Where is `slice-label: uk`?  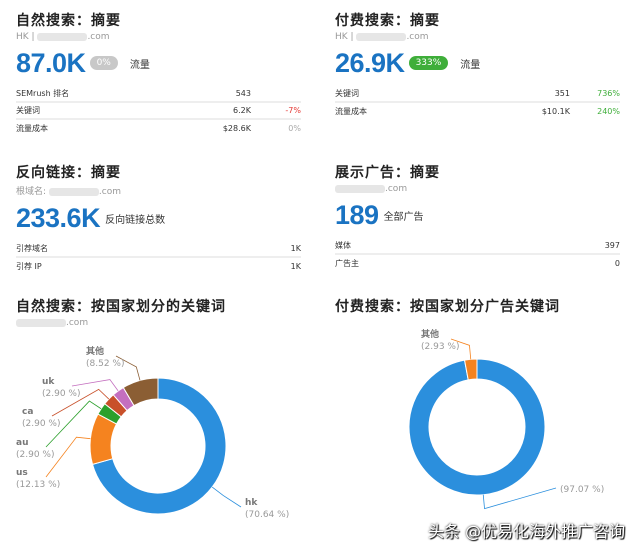
slice-label: uk is located at coordinates (48, 382).